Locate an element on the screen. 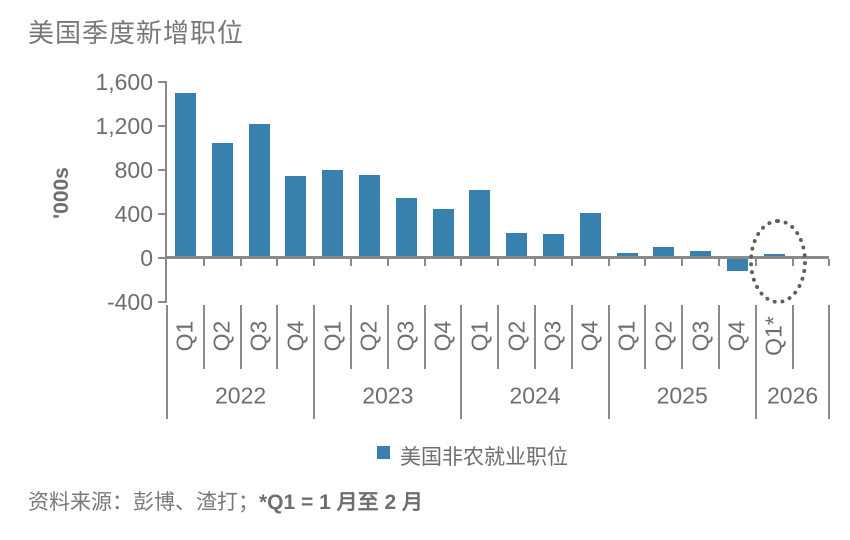 The width and height of the screenshot is (850, 540). x-tick-label-quarter: Q1* is located at coordinates (773, 336).